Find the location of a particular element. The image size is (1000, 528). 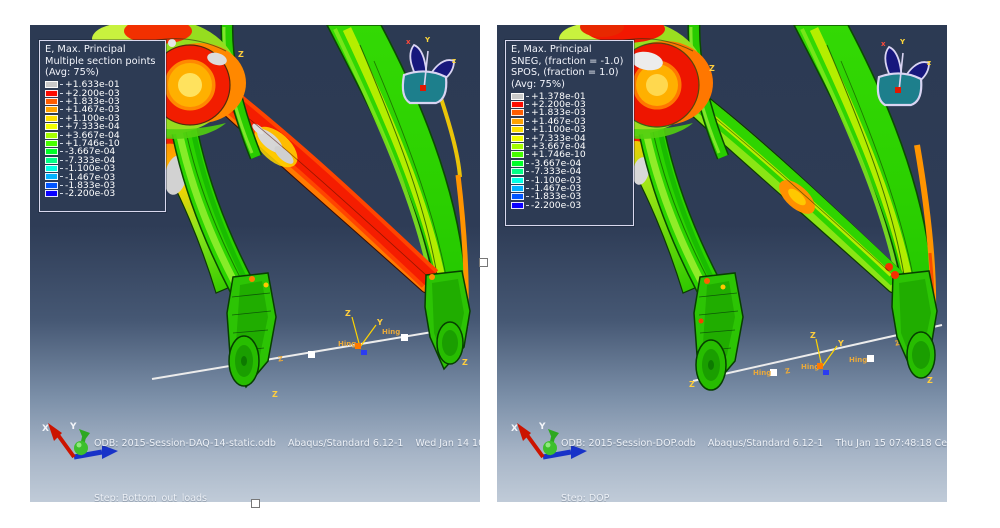

legend-row: +1.100e-03 is located at coordinates (103, 118).